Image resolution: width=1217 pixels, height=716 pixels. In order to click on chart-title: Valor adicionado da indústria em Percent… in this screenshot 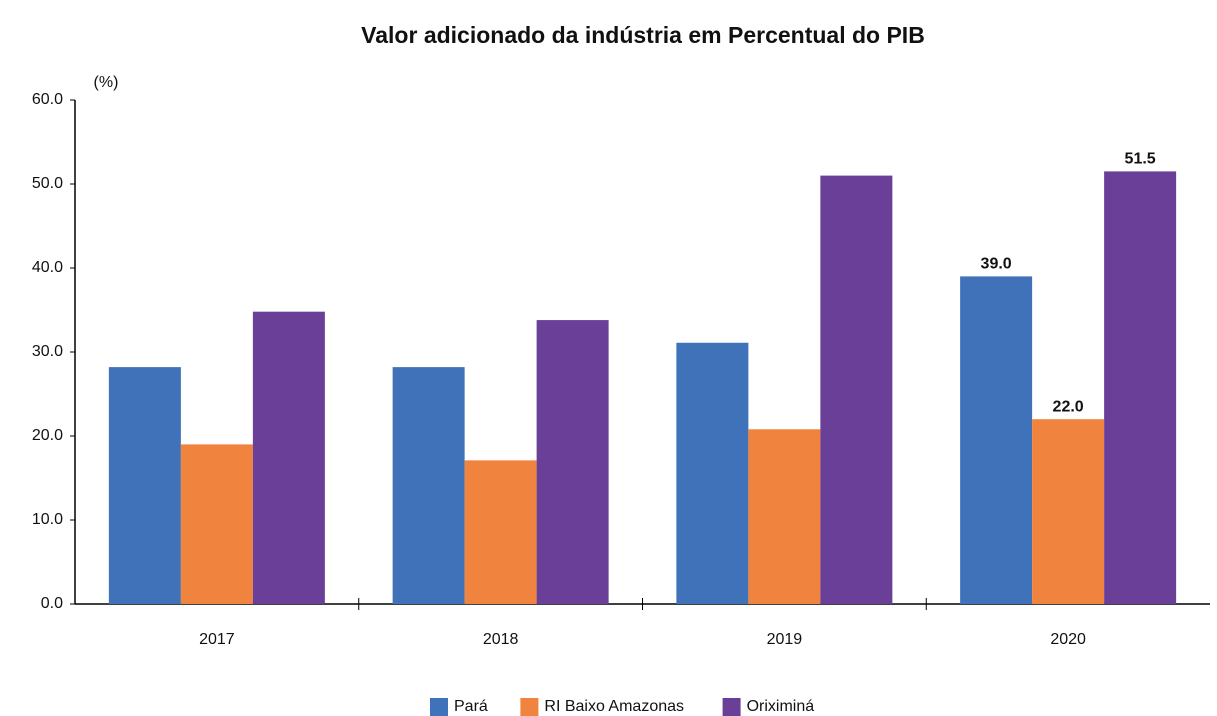, I will do `click(643, 35)`.